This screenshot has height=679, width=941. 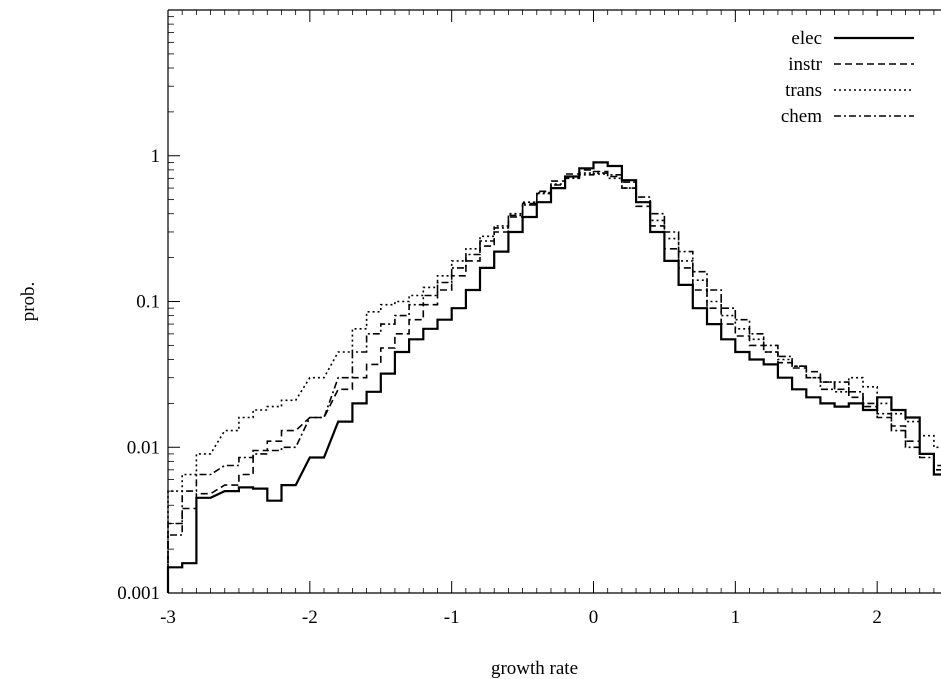 What do you see at coordinates (806, 38) in the screenshot?
I see `legend-label-elec: elec` at bounding box center [806, 38].